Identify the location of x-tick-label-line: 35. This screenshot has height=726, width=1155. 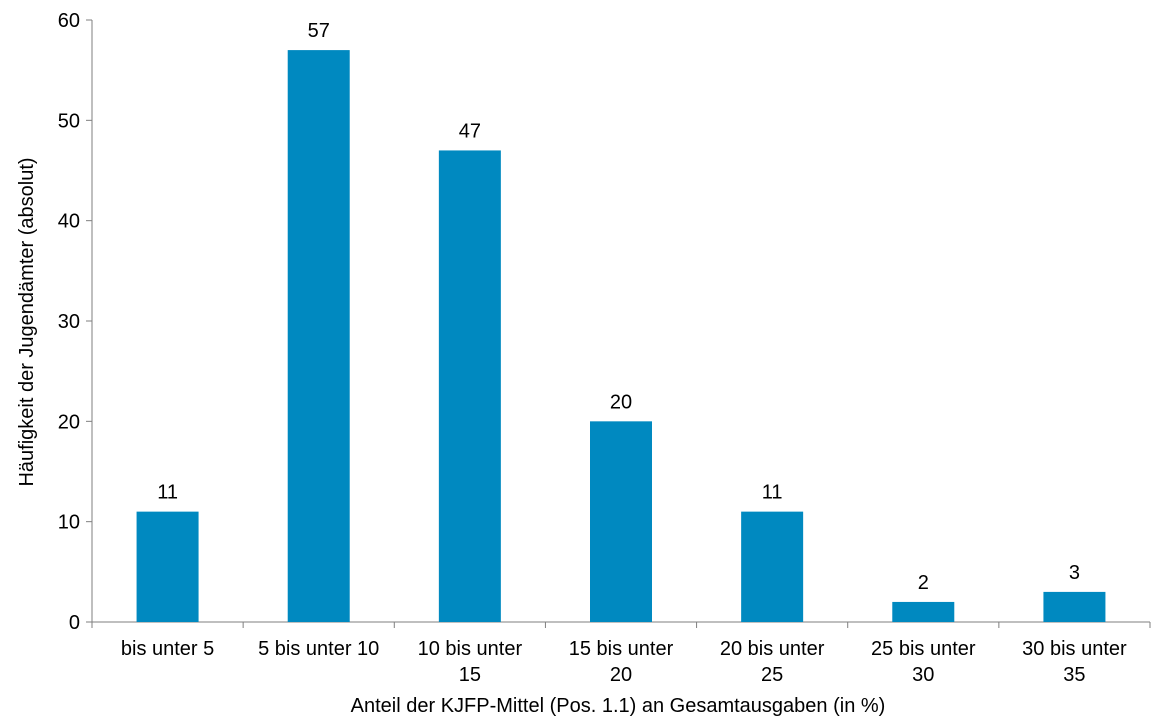
(1074, 675).